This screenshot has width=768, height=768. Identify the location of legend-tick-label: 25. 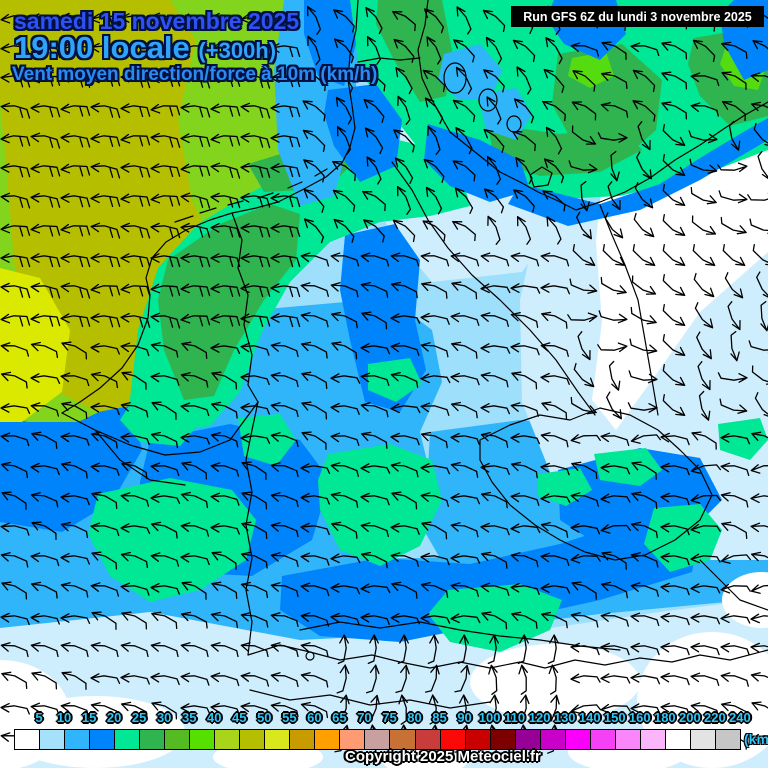
(139, 717).